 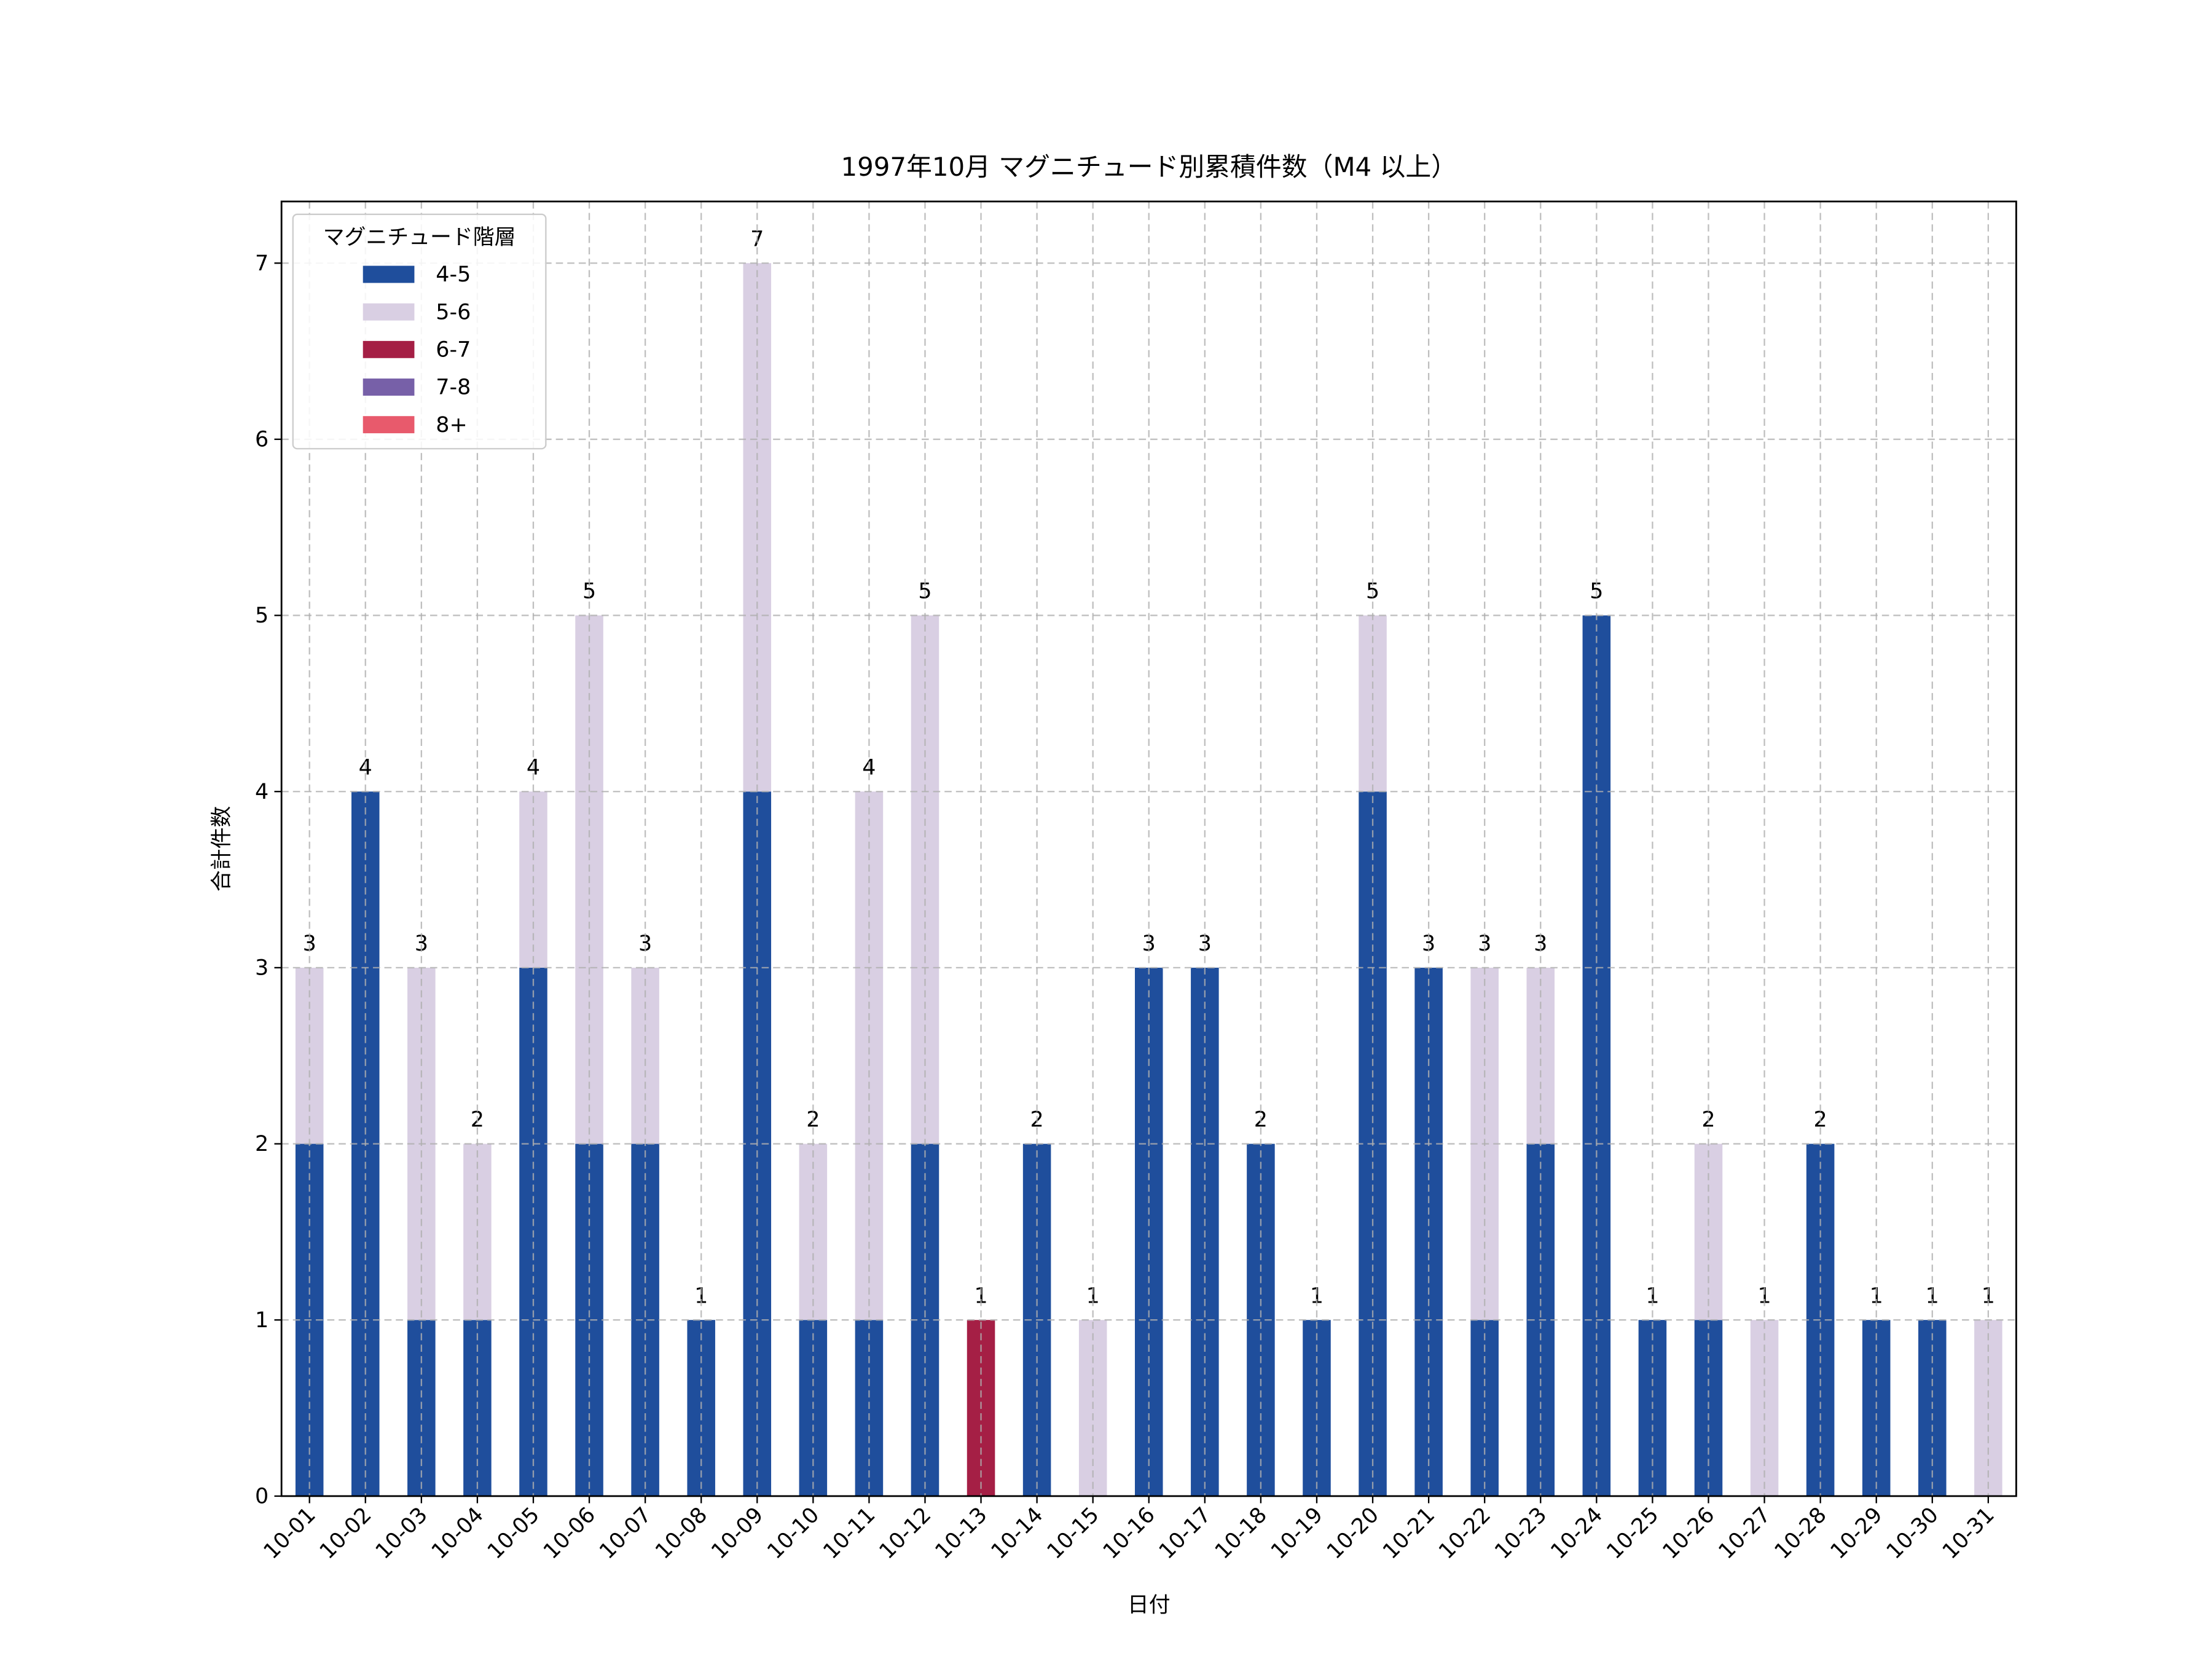 What do you see at coordinates (513, 1533) in the screenshot?
I see `x-tick-label: 10-05` at bounding box center [513, 1533].